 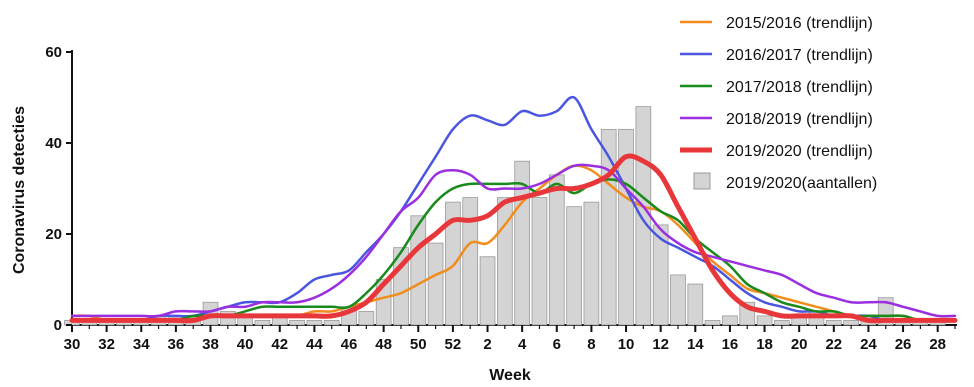 I want to click on legend-label: 2019/2020 (trendlijn), so click(x=799, y=151).